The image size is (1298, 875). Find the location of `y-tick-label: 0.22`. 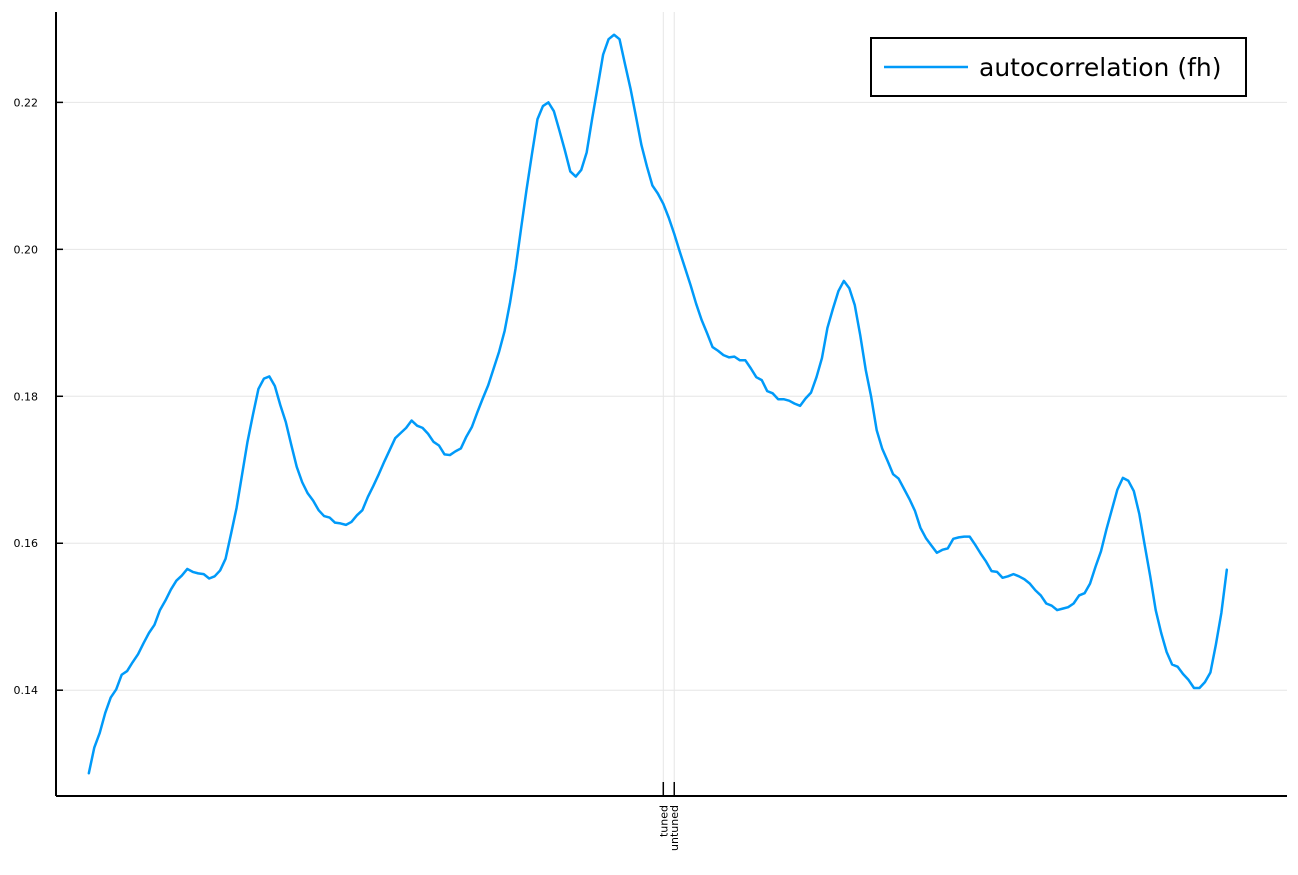

y-tick-label: 0.22 is located at coordinates (26, 102).